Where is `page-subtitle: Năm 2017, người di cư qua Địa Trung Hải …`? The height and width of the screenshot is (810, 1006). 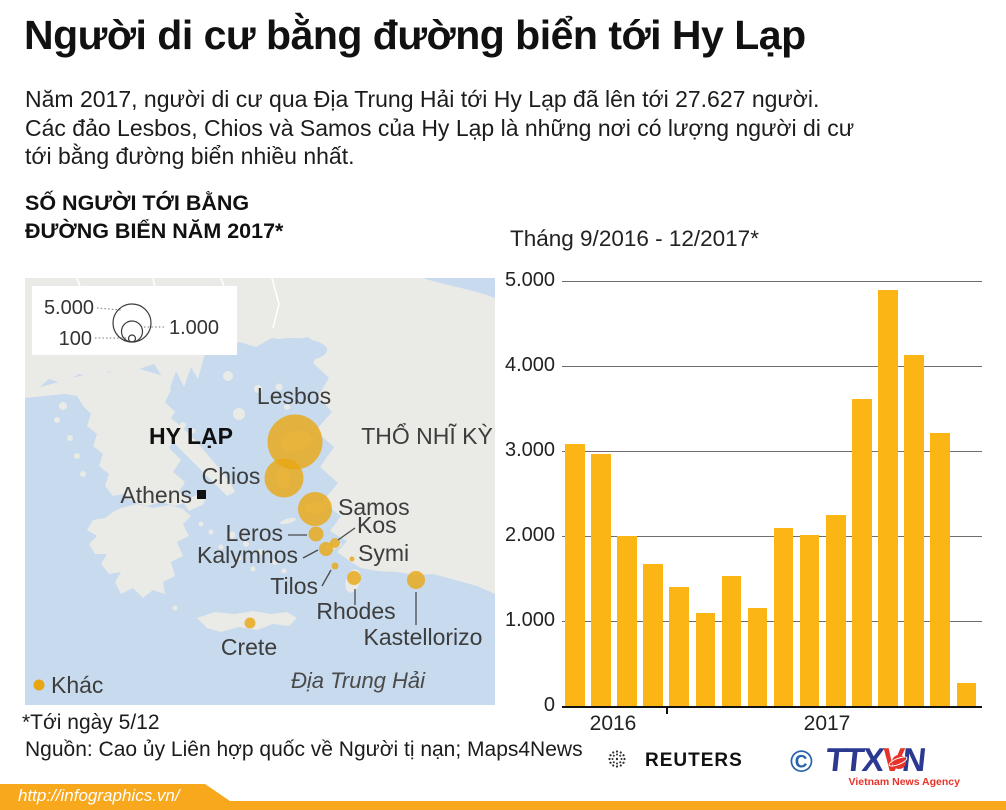
page-subtitle: Năm 2017, người di cư qua Địa Trung Hải … is located at coordinates (505, 128).